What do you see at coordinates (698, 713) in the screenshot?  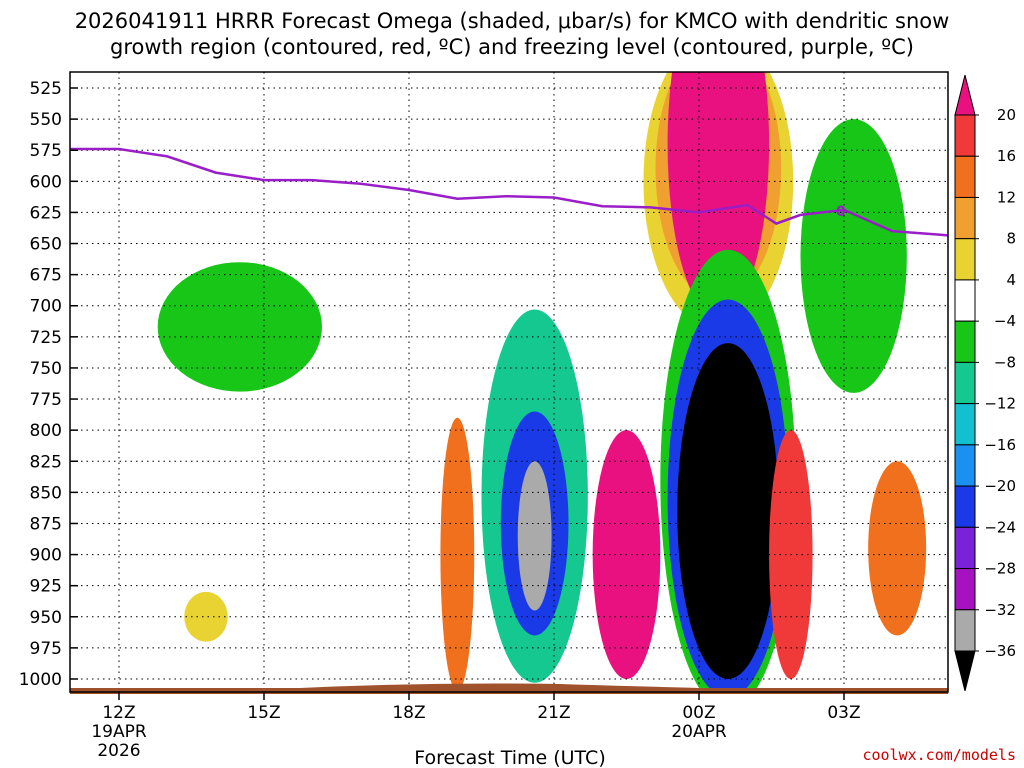 I see `x-tick-label-00Z: 00Z` at bounding box center [698, 713].